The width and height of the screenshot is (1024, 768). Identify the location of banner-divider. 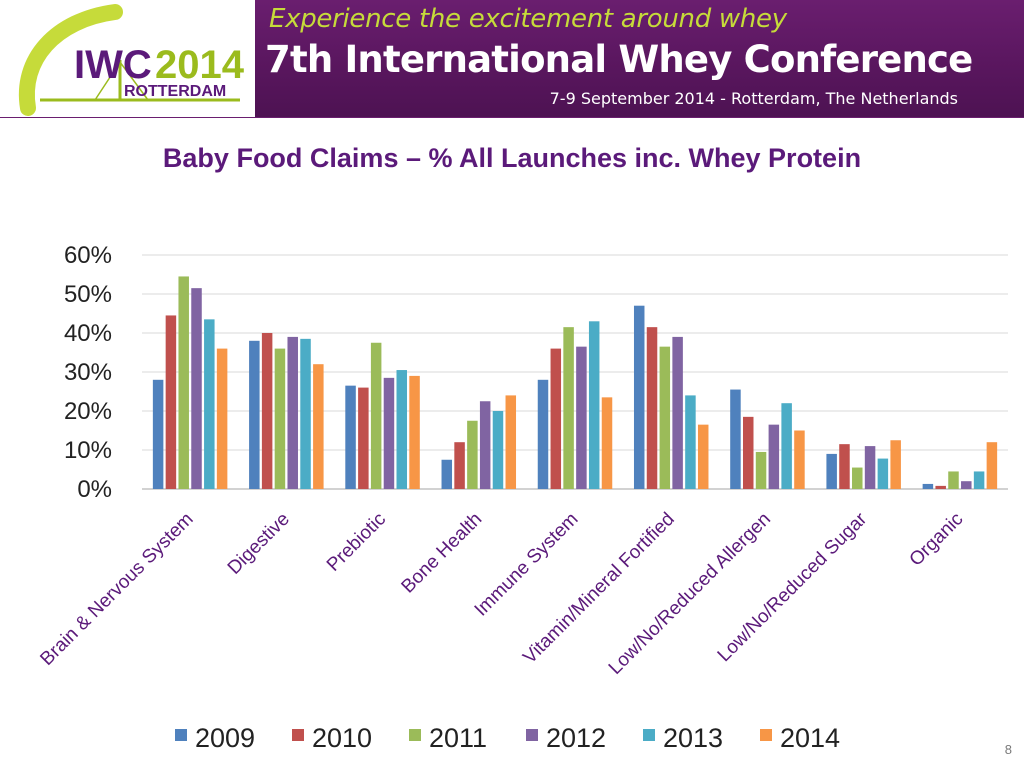
(512, 117).